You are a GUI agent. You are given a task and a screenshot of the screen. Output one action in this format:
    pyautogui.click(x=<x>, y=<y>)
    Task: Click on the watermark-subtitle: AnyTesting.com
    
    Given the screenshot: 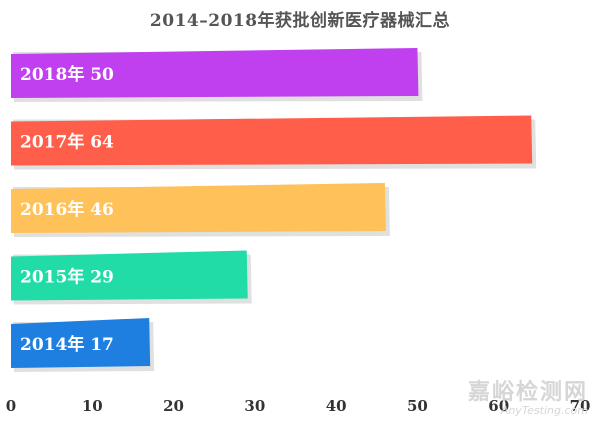 What is the action you would take?
    pyautogui.click(x=544, y=410)
    